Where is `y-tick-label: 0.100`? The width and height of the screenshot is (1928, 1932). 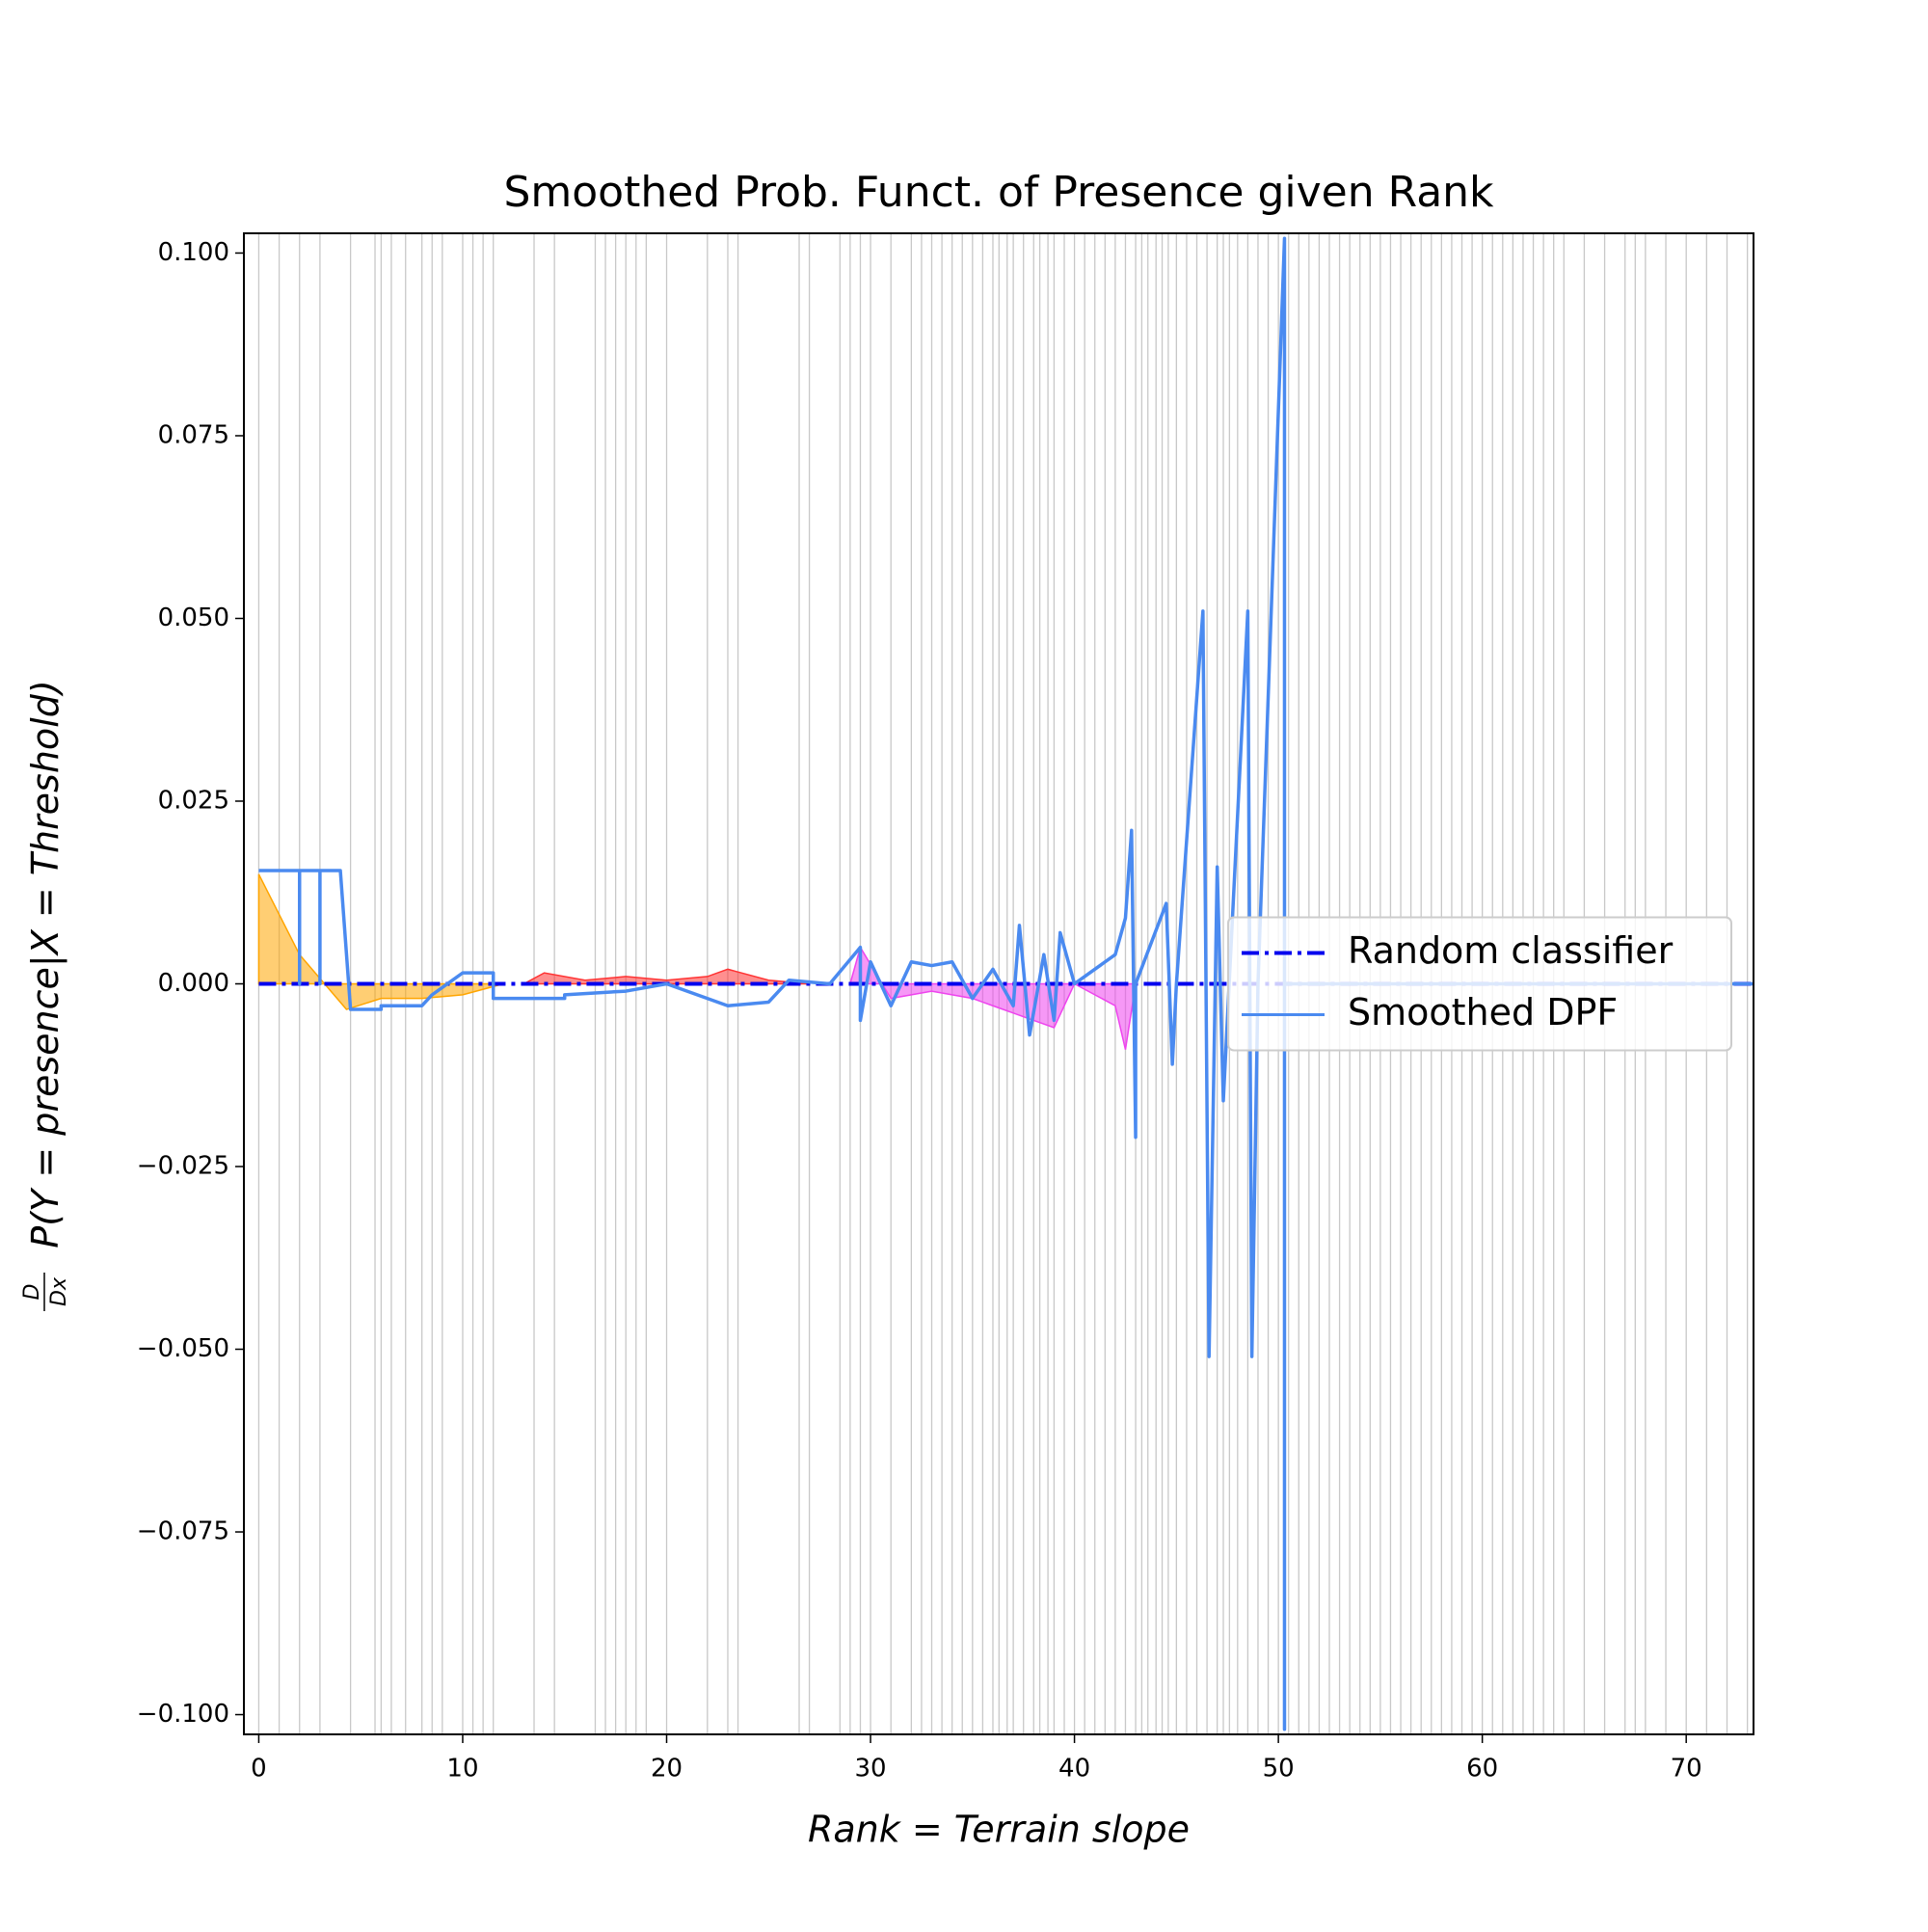 y-tick-label: 0.100 is located at coordinates (194, 253).